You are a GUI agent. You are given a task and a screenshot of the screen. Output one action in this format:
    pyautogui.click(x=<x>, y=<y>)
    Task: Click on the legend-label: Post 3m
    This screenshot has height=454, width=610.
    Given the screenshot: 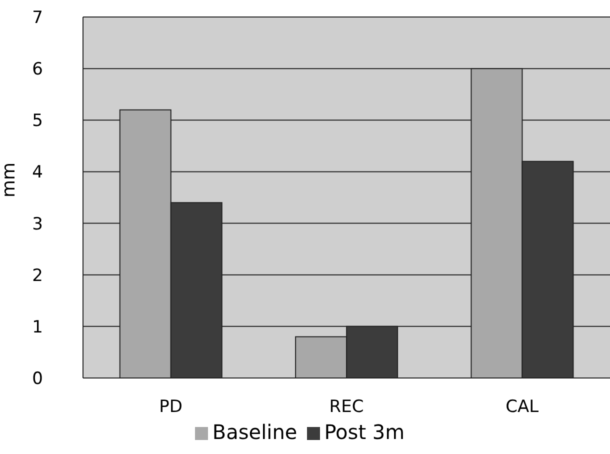 What is the action you would take?
    pyautogui.click(x=364, y=432)
    